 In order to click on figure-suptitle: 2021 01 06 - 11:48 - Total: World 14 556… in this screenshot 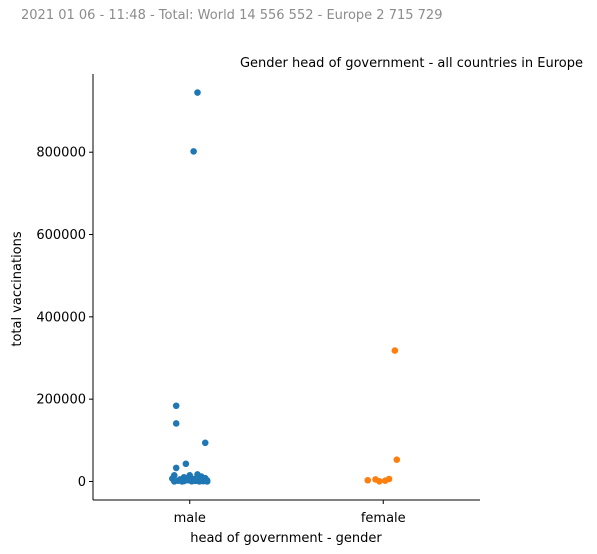, I will do `click(232, 15)`.